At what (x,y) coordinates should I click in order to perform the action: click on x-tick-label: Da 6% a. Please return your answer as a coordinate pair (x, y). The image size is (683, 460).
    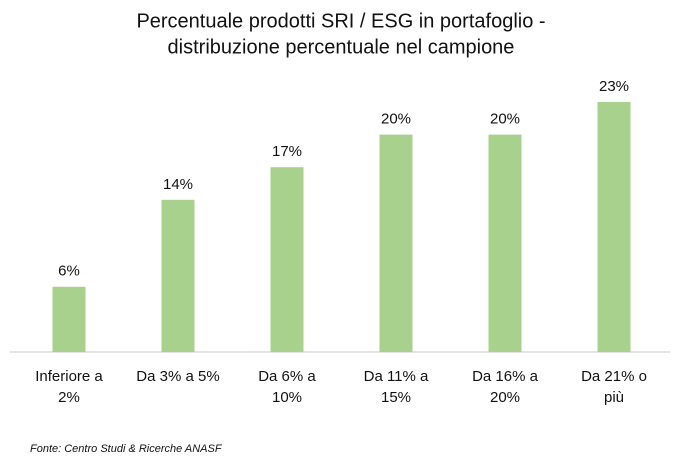
    Looking at the image, I should click on (287, 376).